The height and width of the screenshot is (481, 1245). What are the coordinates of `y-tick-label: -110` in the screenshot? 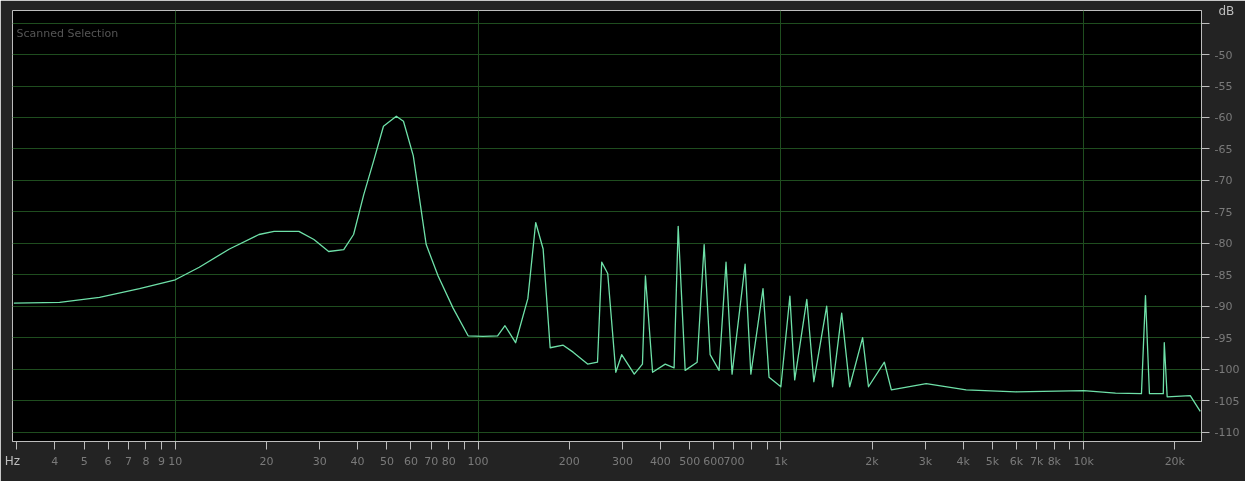 It's located at (1227, 433).